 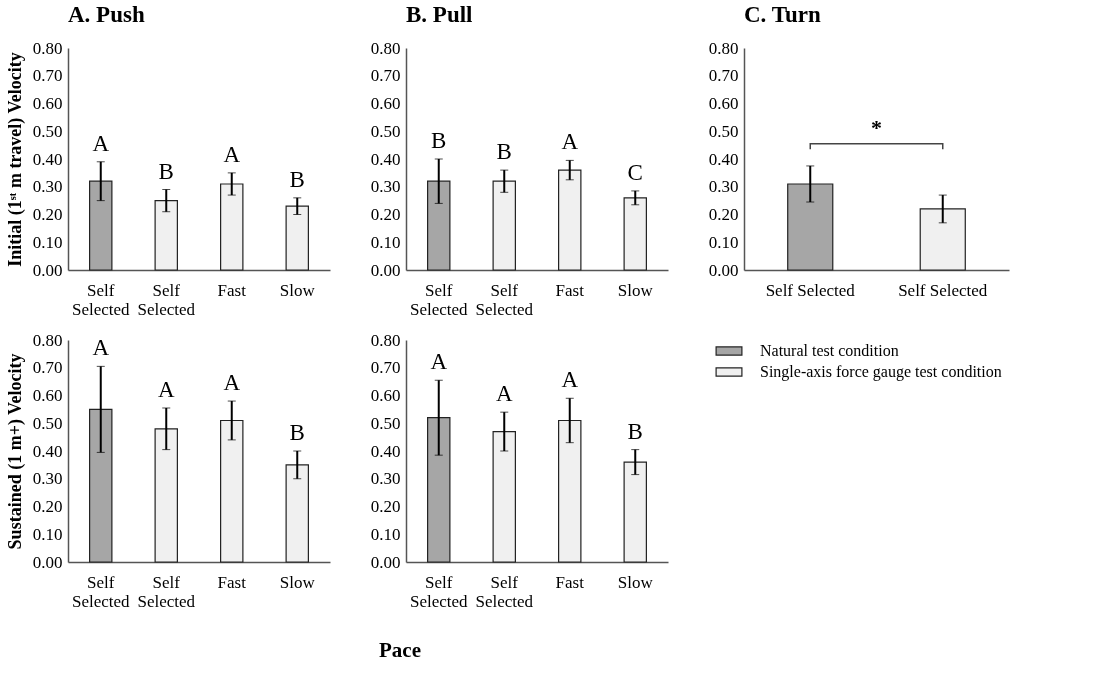 What do you see at coordinates (635, 172) in the screenshot?
I see `annotation: C` at bounding box center [635, 172].